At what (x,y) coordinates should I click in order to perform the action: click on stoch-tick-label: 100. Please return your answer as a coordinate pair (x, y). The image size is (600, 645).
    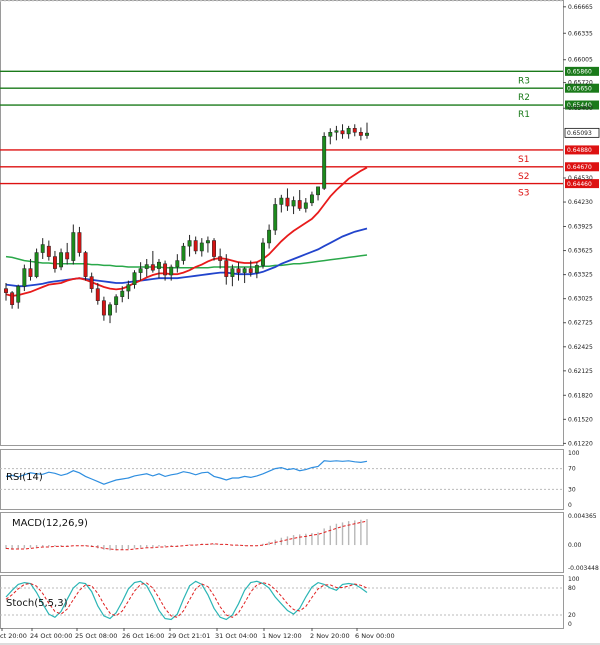
    Looking at the image, I should click on (574, 579).